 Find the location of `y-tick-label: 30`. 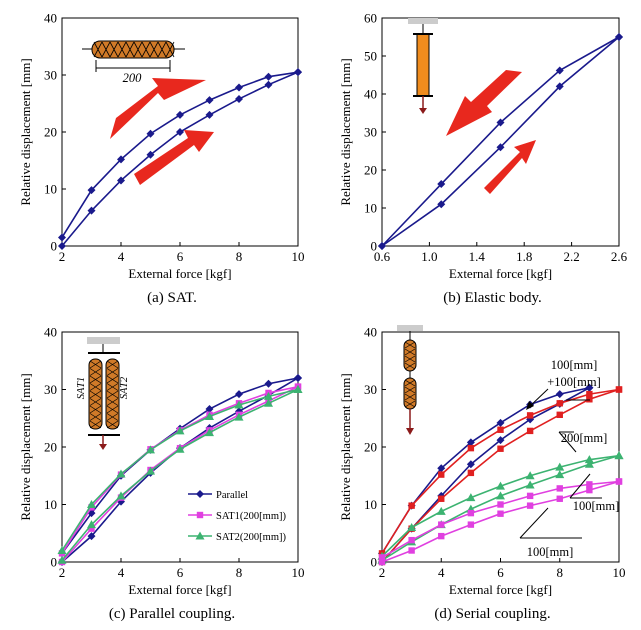

y-tick-label: 30 is located at coordinates (370, 389).